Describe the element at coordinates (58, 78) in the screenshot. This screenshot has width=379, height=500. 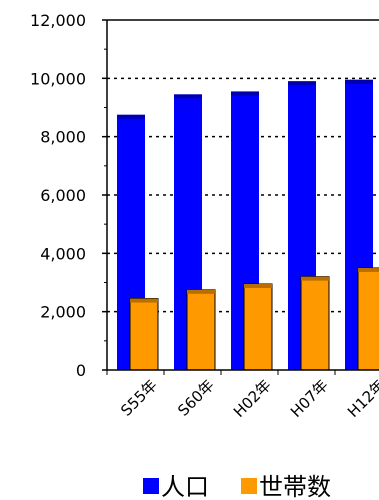
I see `y-tick-label: 10,000` at that location.